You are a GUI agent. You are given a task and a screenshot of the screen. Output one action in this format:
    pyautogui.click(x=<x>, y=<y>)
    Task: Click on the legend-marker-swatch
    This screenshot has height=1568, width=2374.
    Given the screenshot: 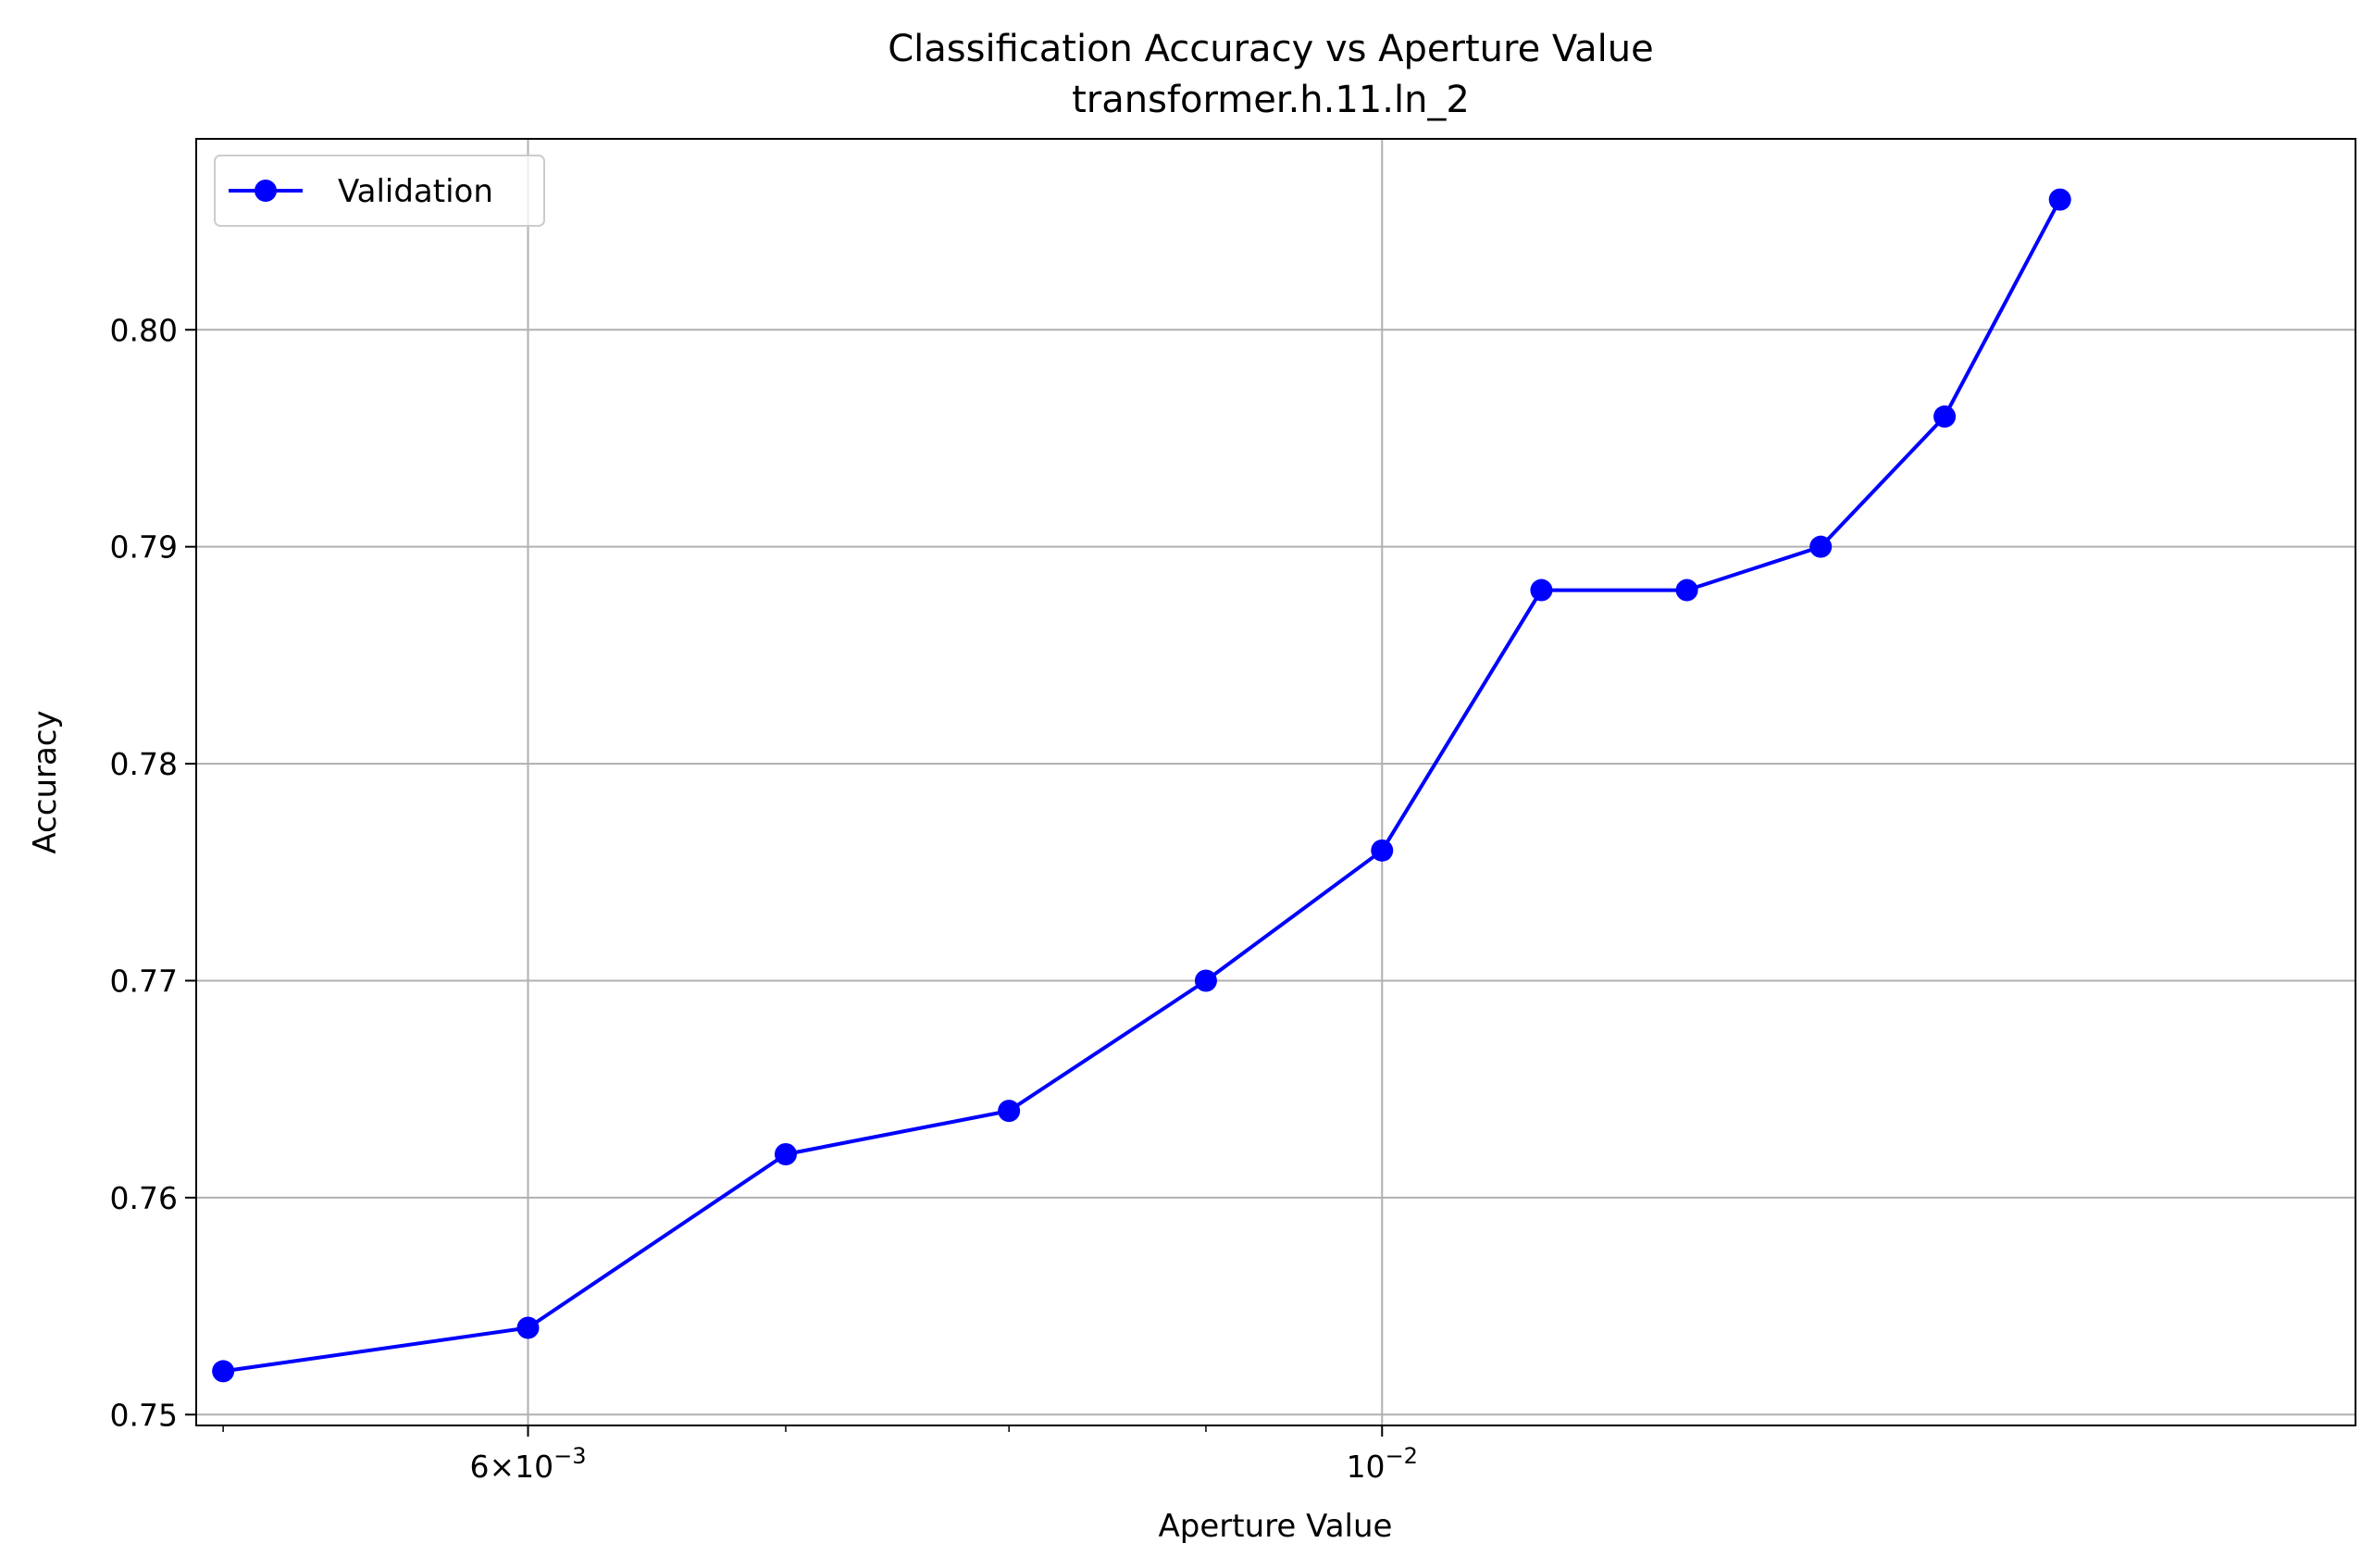 What is the action you would take?
    pyautogui.click(x=266, y=191)
    